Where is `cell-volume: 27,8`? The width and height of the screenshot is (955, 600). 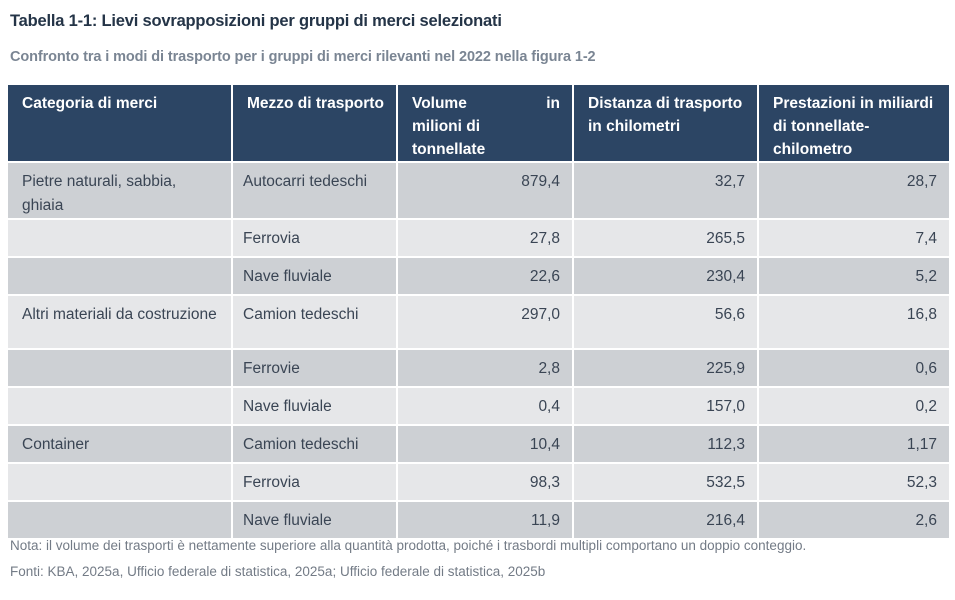
cell-volume: 27,8 is located at coordinates (485, 237).